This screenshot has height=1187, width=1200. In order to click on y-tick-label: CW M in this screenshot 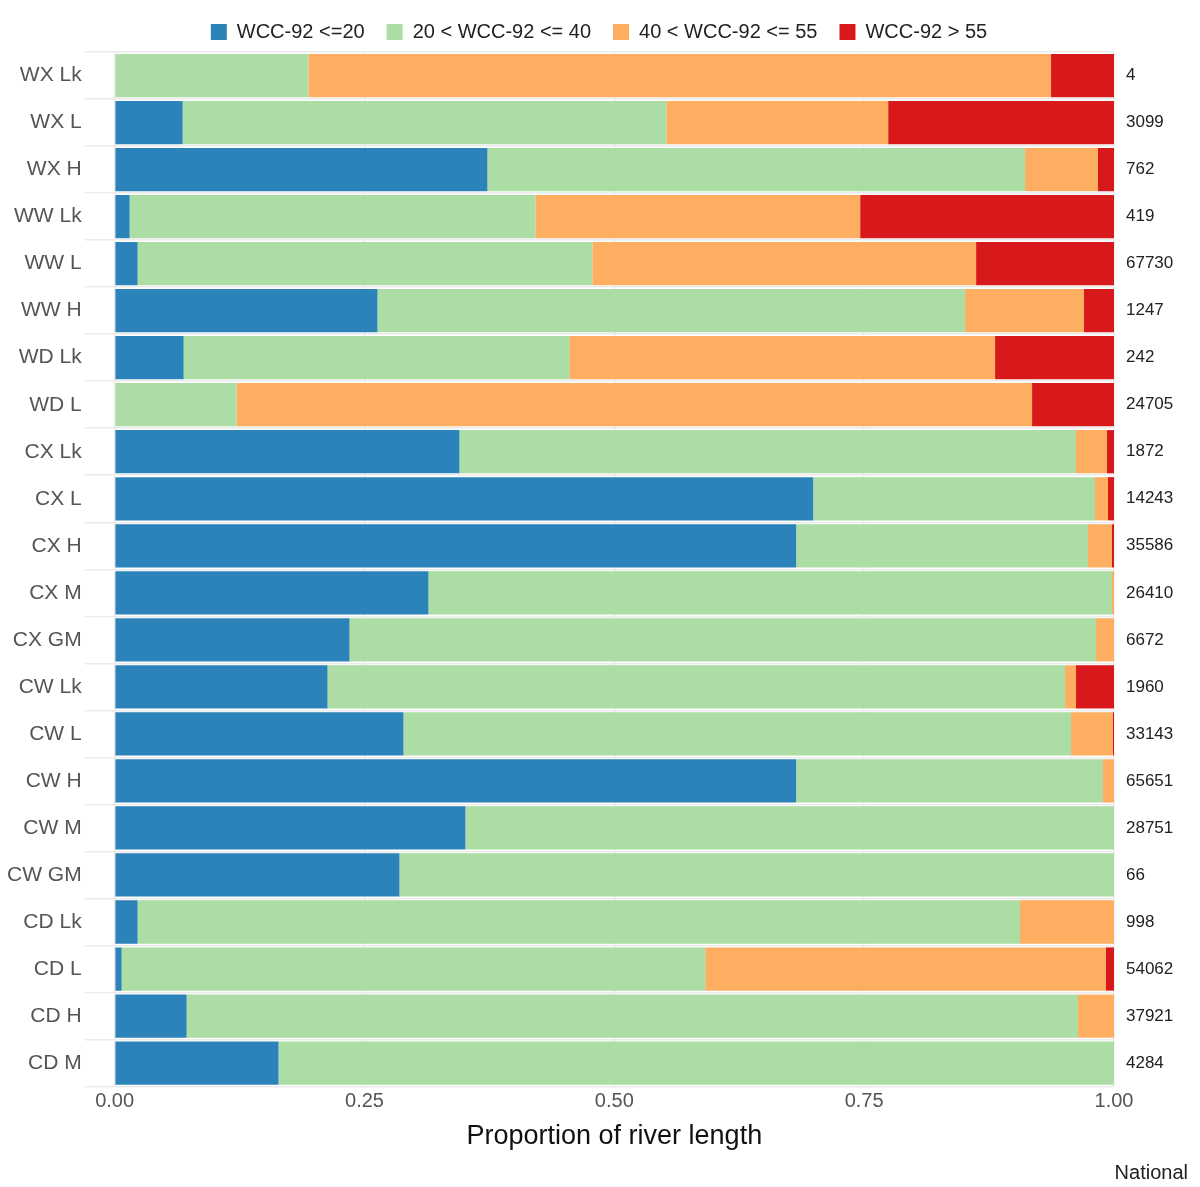, I will do `click(52, 826)`.